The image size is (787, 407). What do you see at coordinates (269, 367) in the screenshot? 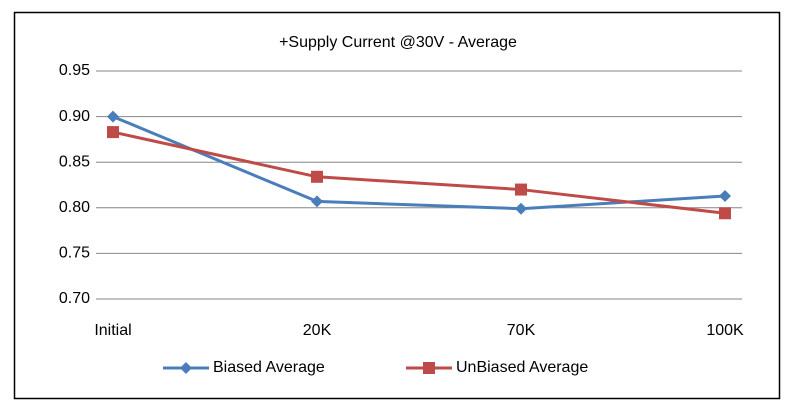
I see `legend-label: Biased Average` at bounding box center [269, 367].